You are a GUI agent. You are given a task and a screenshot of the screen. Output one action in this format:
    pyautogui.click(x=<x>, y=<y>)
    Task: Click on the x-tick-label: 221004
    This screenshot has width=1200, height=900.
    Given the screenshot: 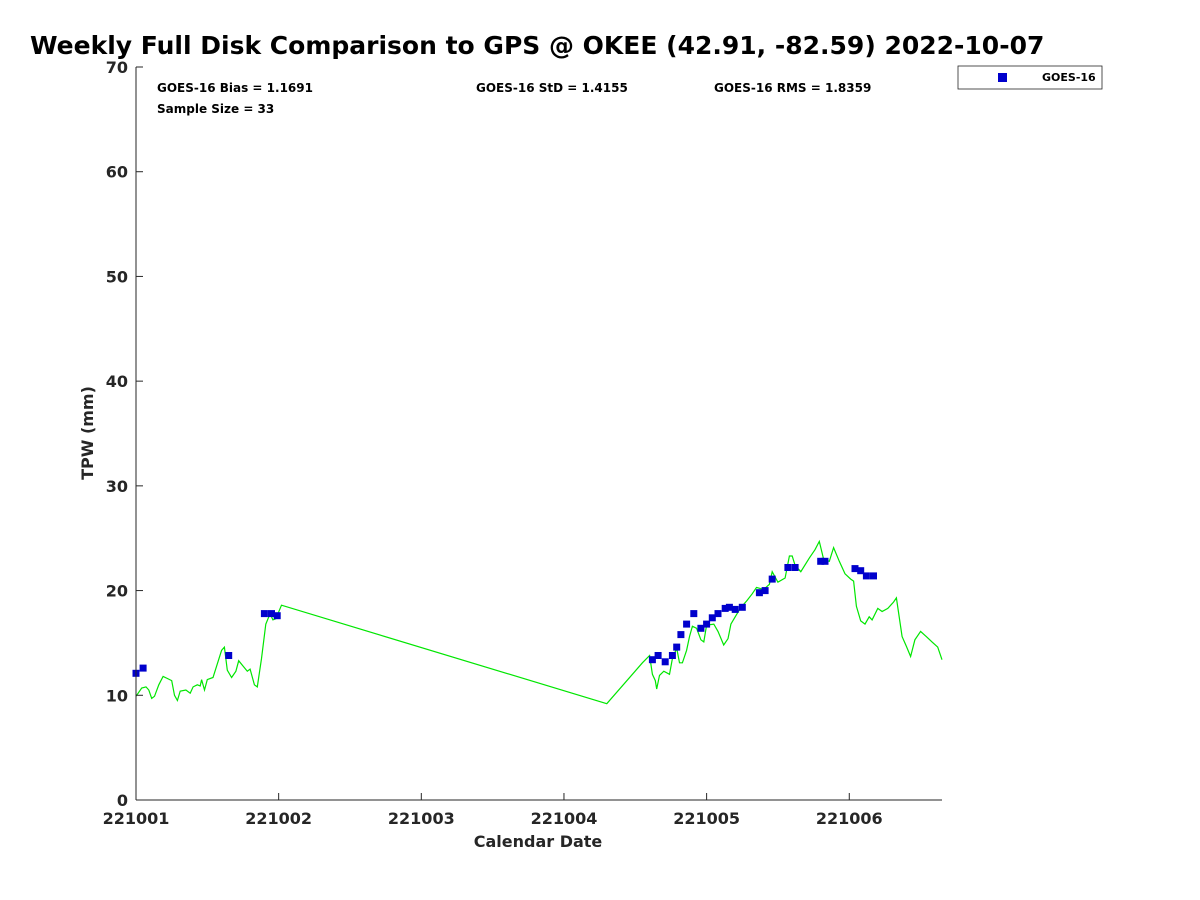 What is the action you would take?
    pyautogui.click(x=564, y=818)
    